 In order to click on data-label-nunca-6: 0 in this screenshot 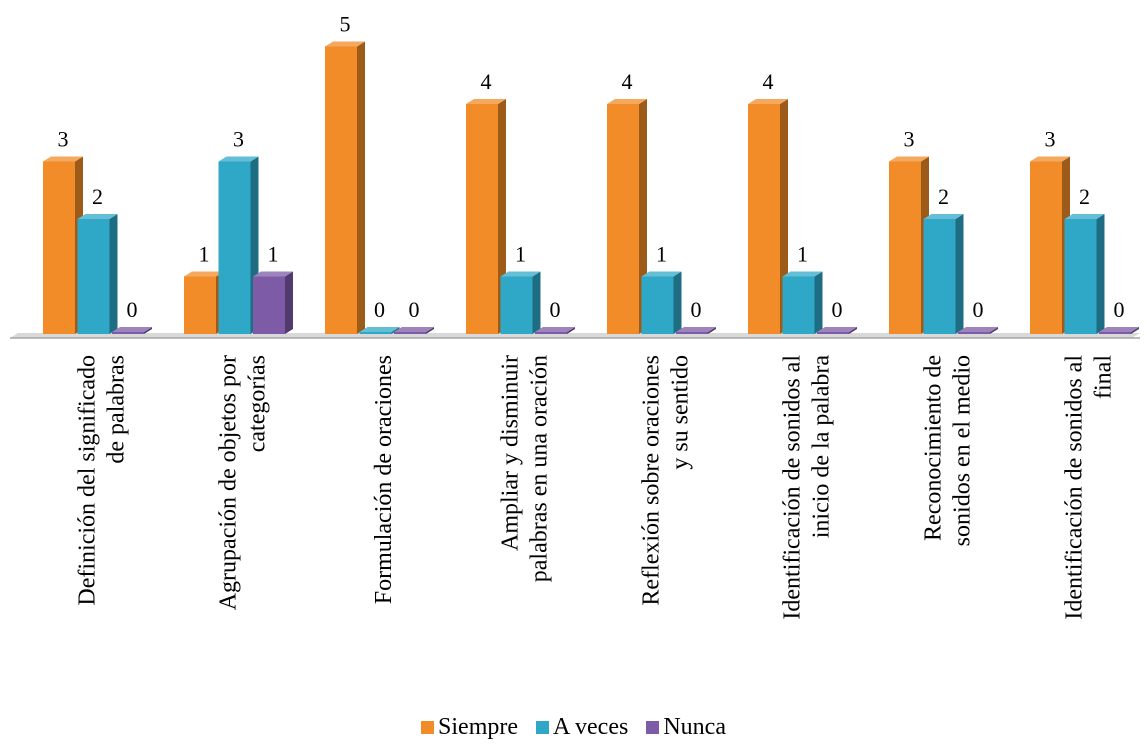, I will do `click(837, 309)`.